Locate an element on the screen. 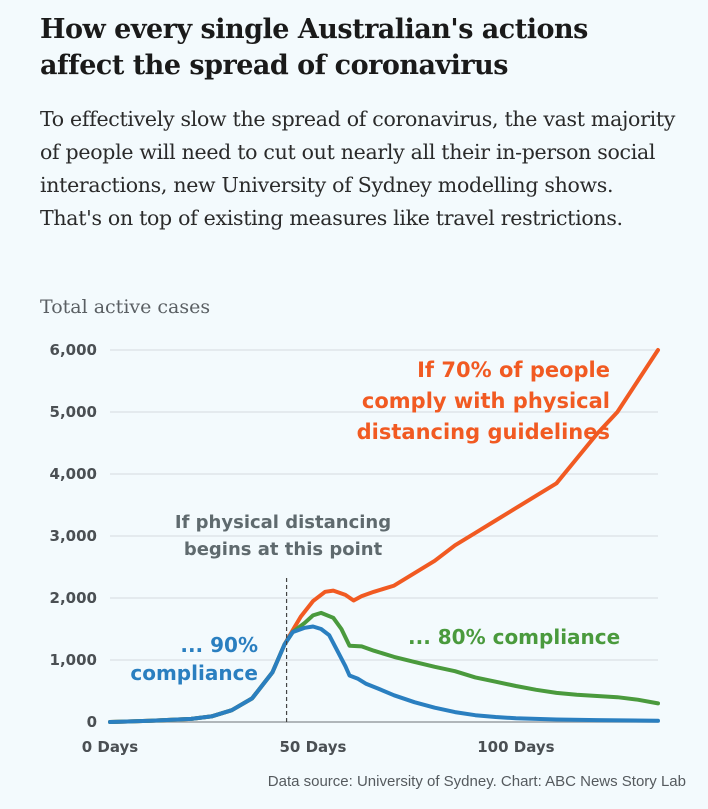  x-axis-ticks: 0 Days 50 Days 100 Days is located at coordinates (318, 747).